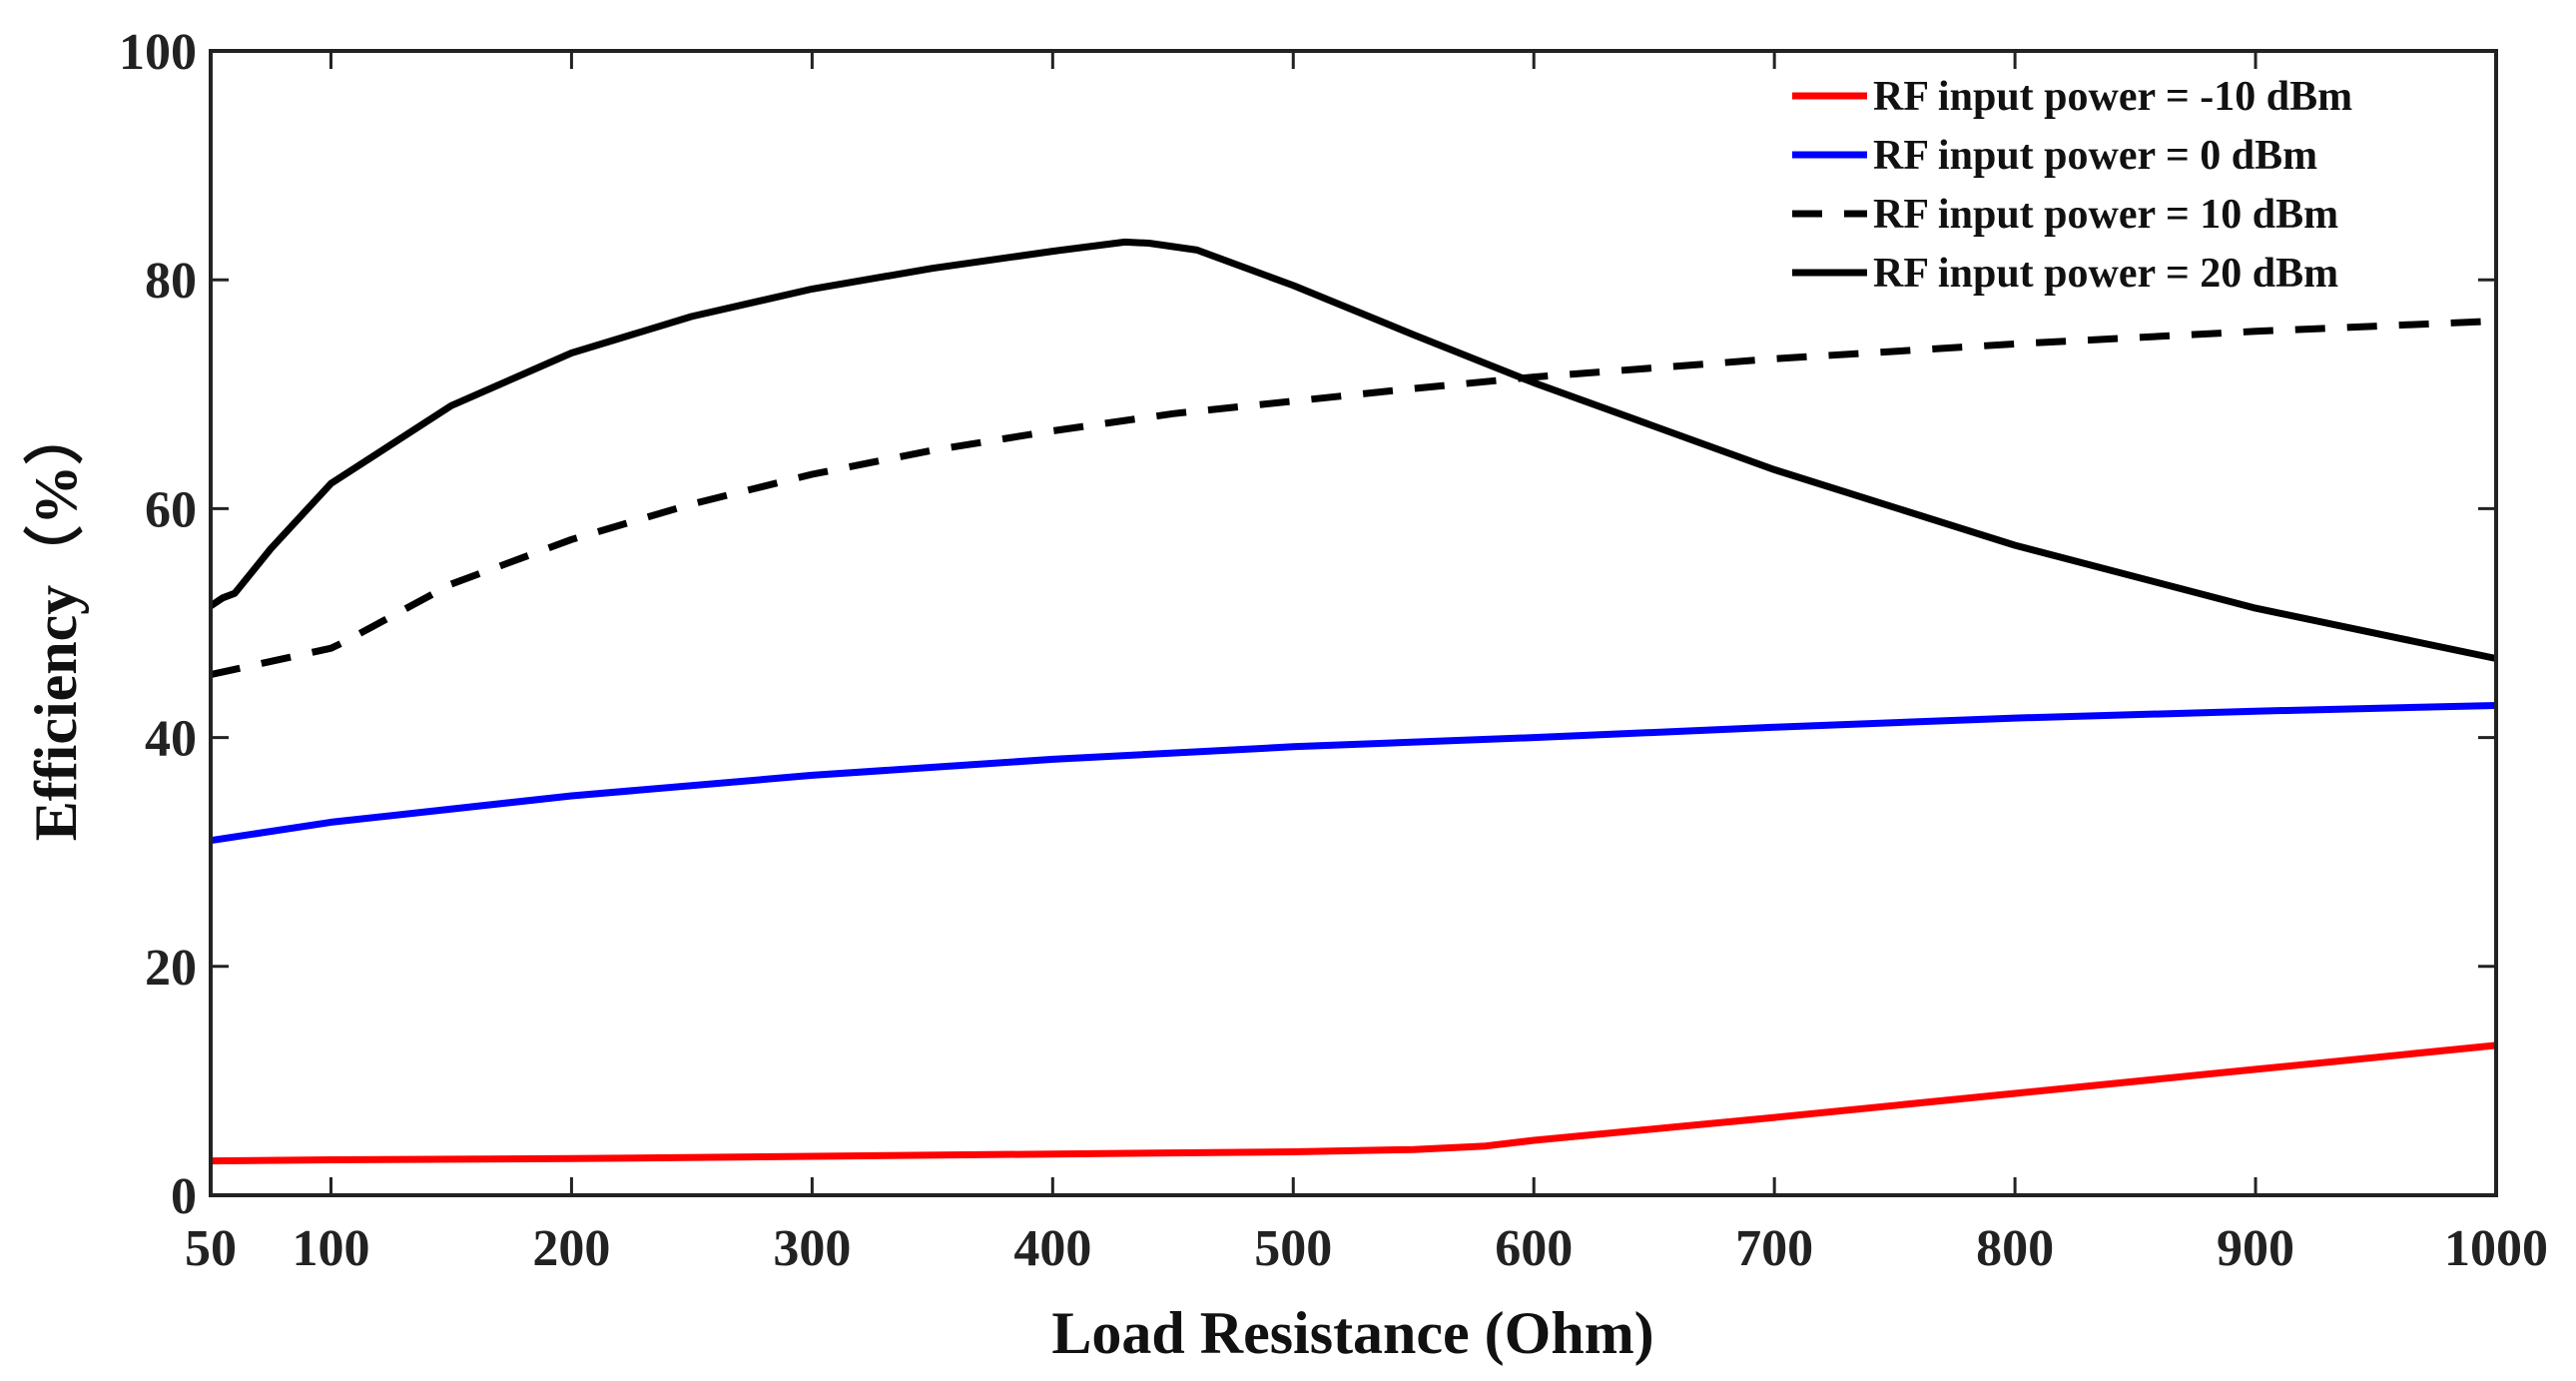 The width and height of the screenshot is (2576, 1381). What do you see at coordinates (2105, 215) in the screenshot?
I see `legend-label-2: RF input power = 10 dBm` at bounding box center [2105, 215].